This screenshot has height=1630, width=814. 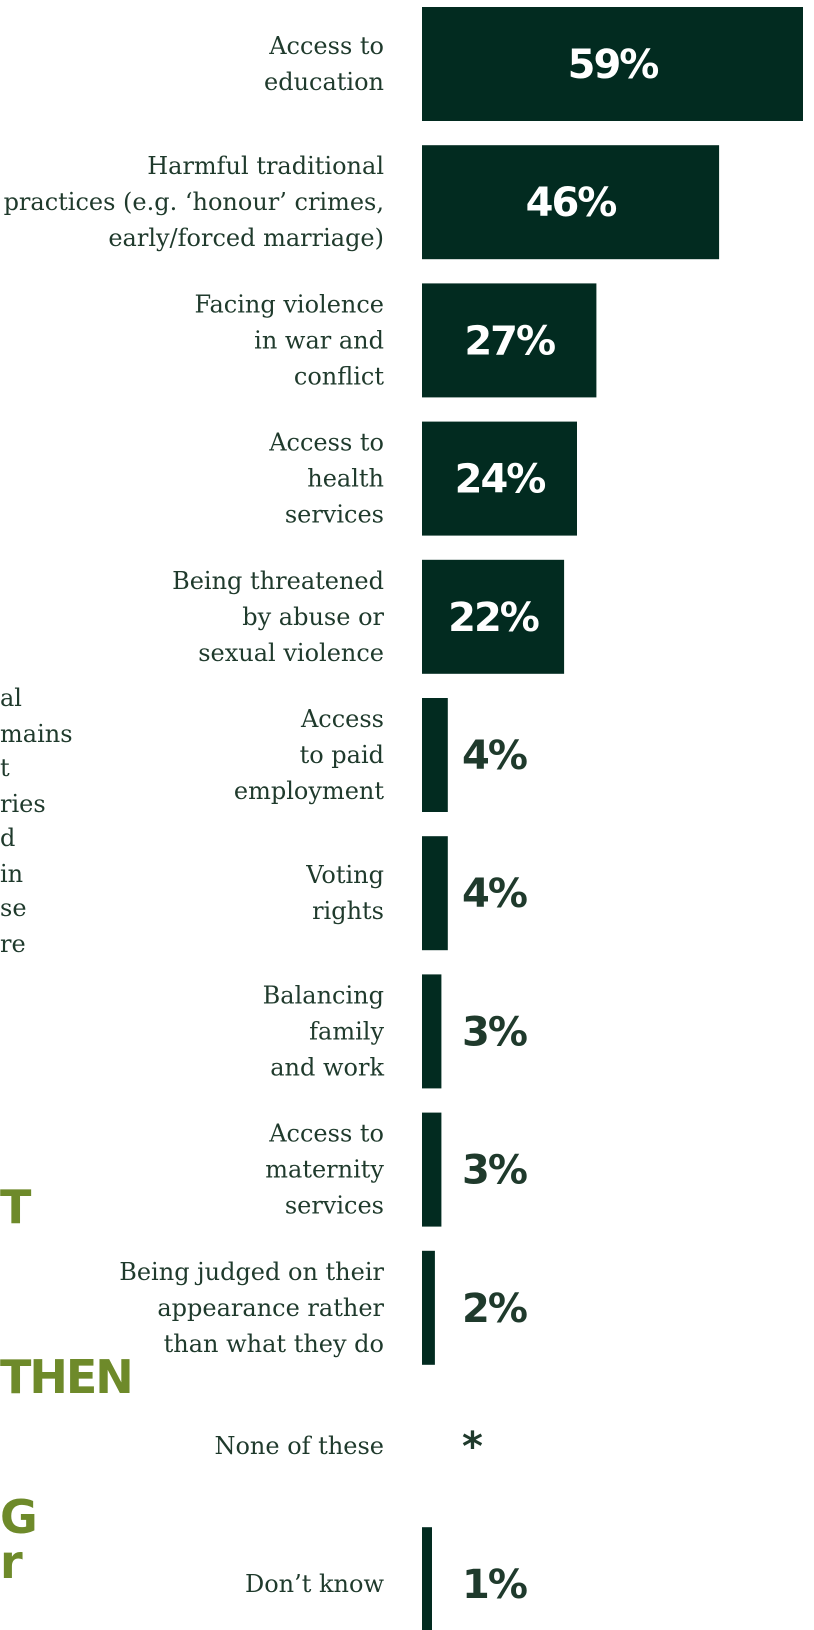 What do you see at coordinates (8, 838) in the screenshot?
I see `side-text-line-5: d` at bounding box center [8, 838].